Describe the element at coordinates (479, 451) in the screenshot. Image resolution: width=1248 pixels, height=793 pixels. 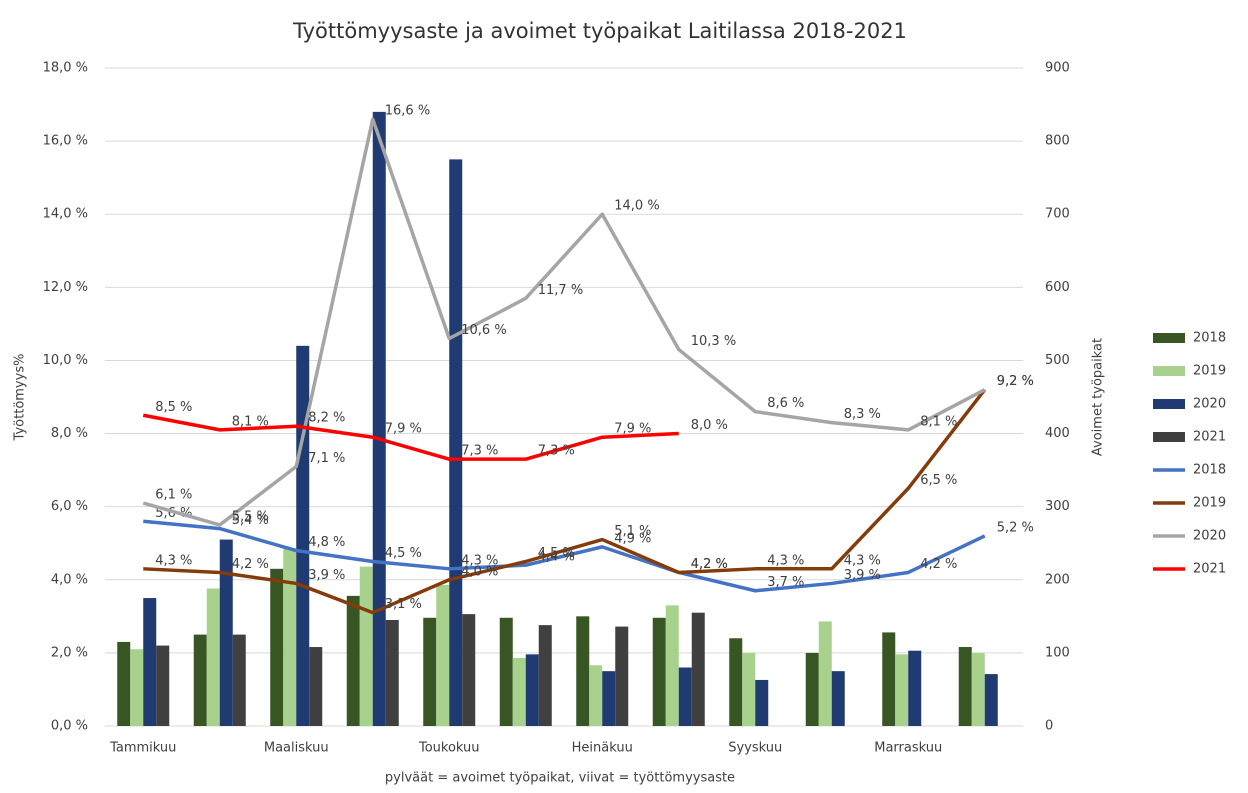
I see `data-label: 7,3 %` at that location.